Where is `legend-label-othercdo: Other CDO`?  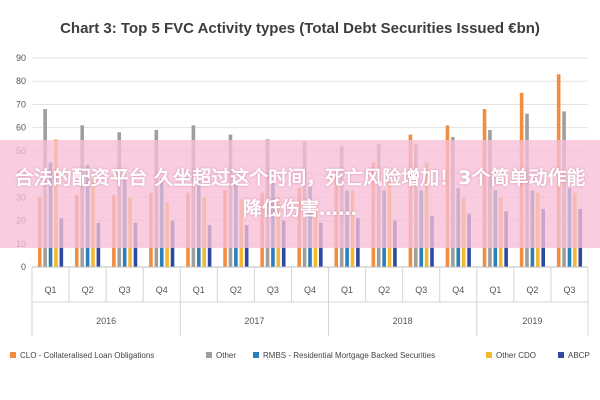
legend-label-othercdo: Other CDO is located at coordinates (516, 355).